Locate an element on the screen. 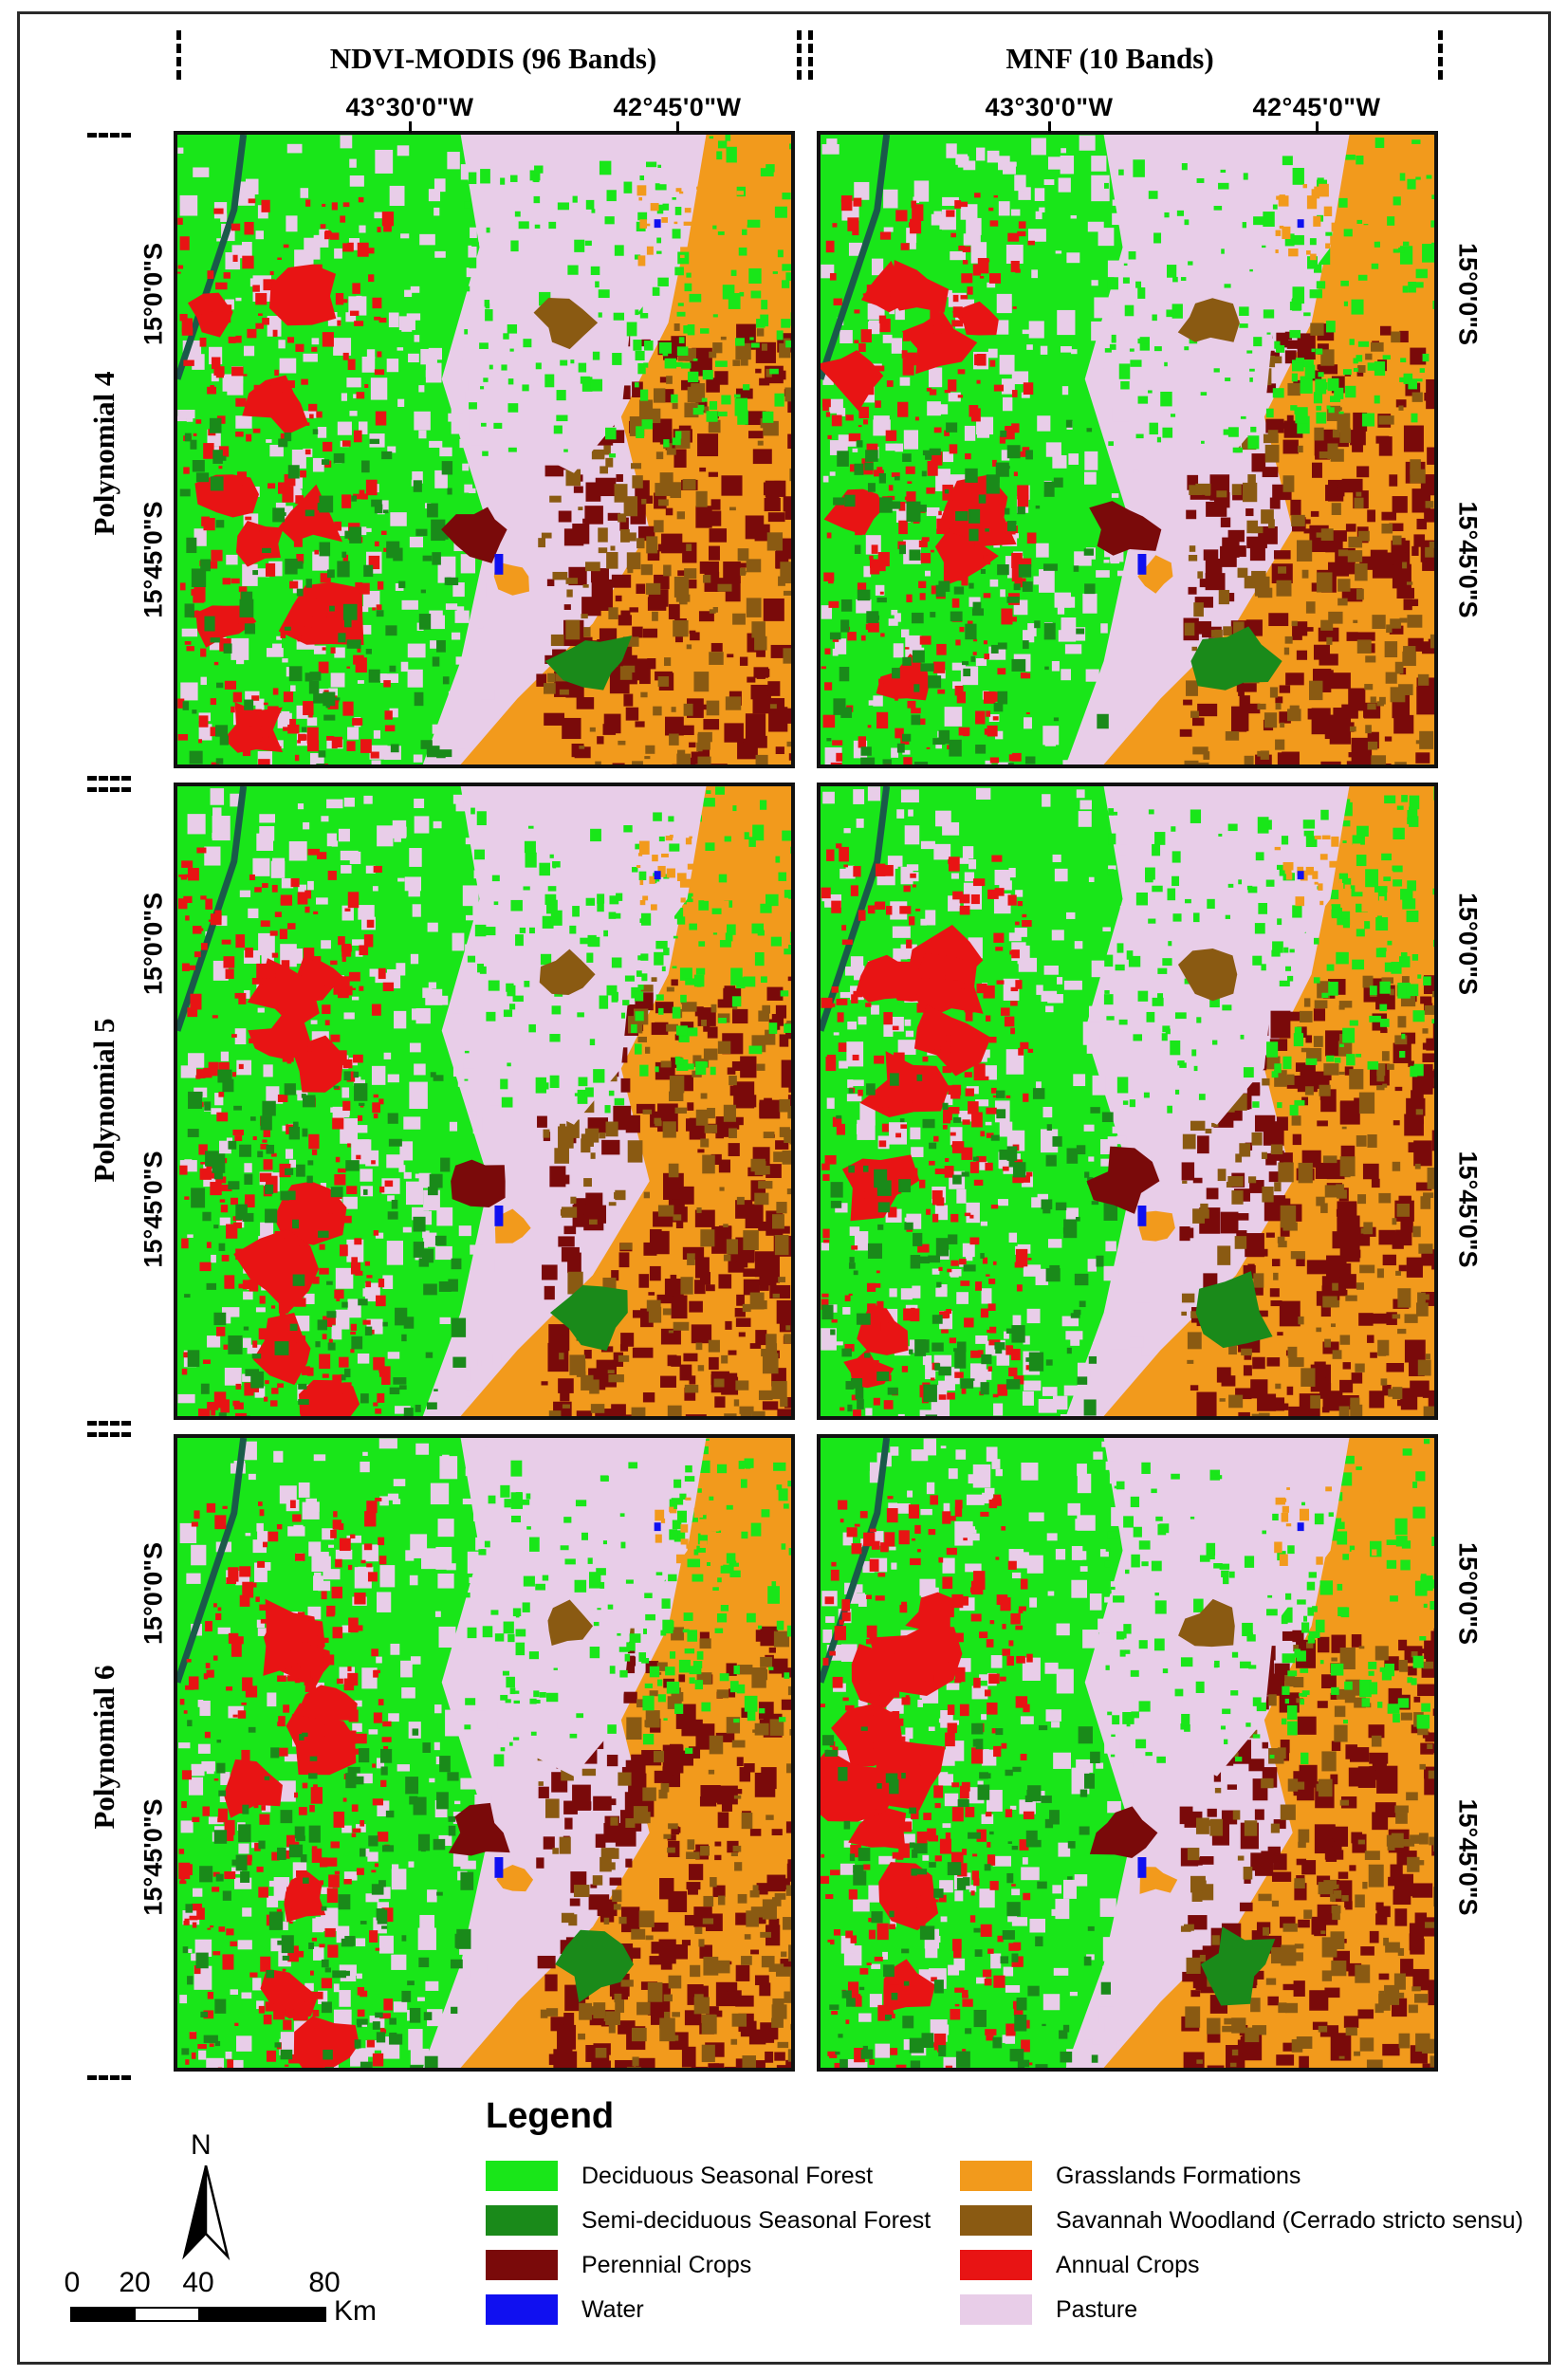  column-title-mnf: MNF (10 Bands) is located at coordinates (1110, 58).